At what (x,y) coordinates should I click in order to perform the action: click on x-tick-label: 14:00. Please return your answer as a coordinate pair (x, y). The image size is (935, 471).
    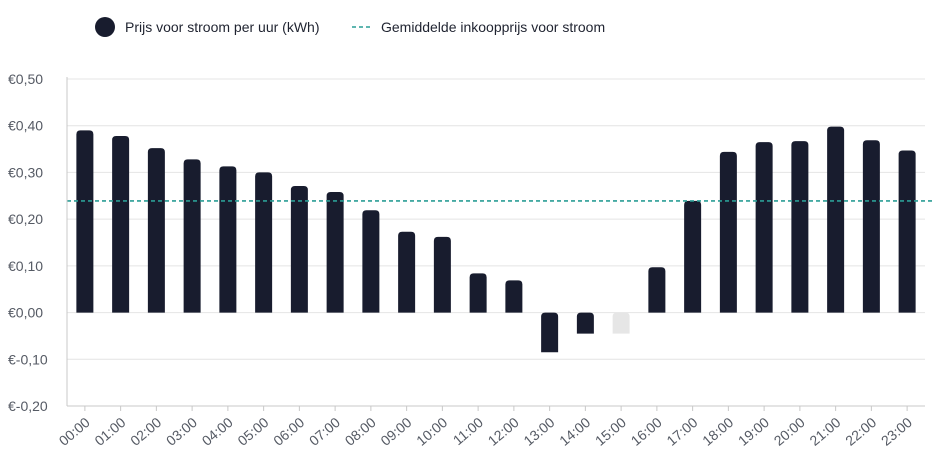
    Looking at the image, I should click on (574, 431).